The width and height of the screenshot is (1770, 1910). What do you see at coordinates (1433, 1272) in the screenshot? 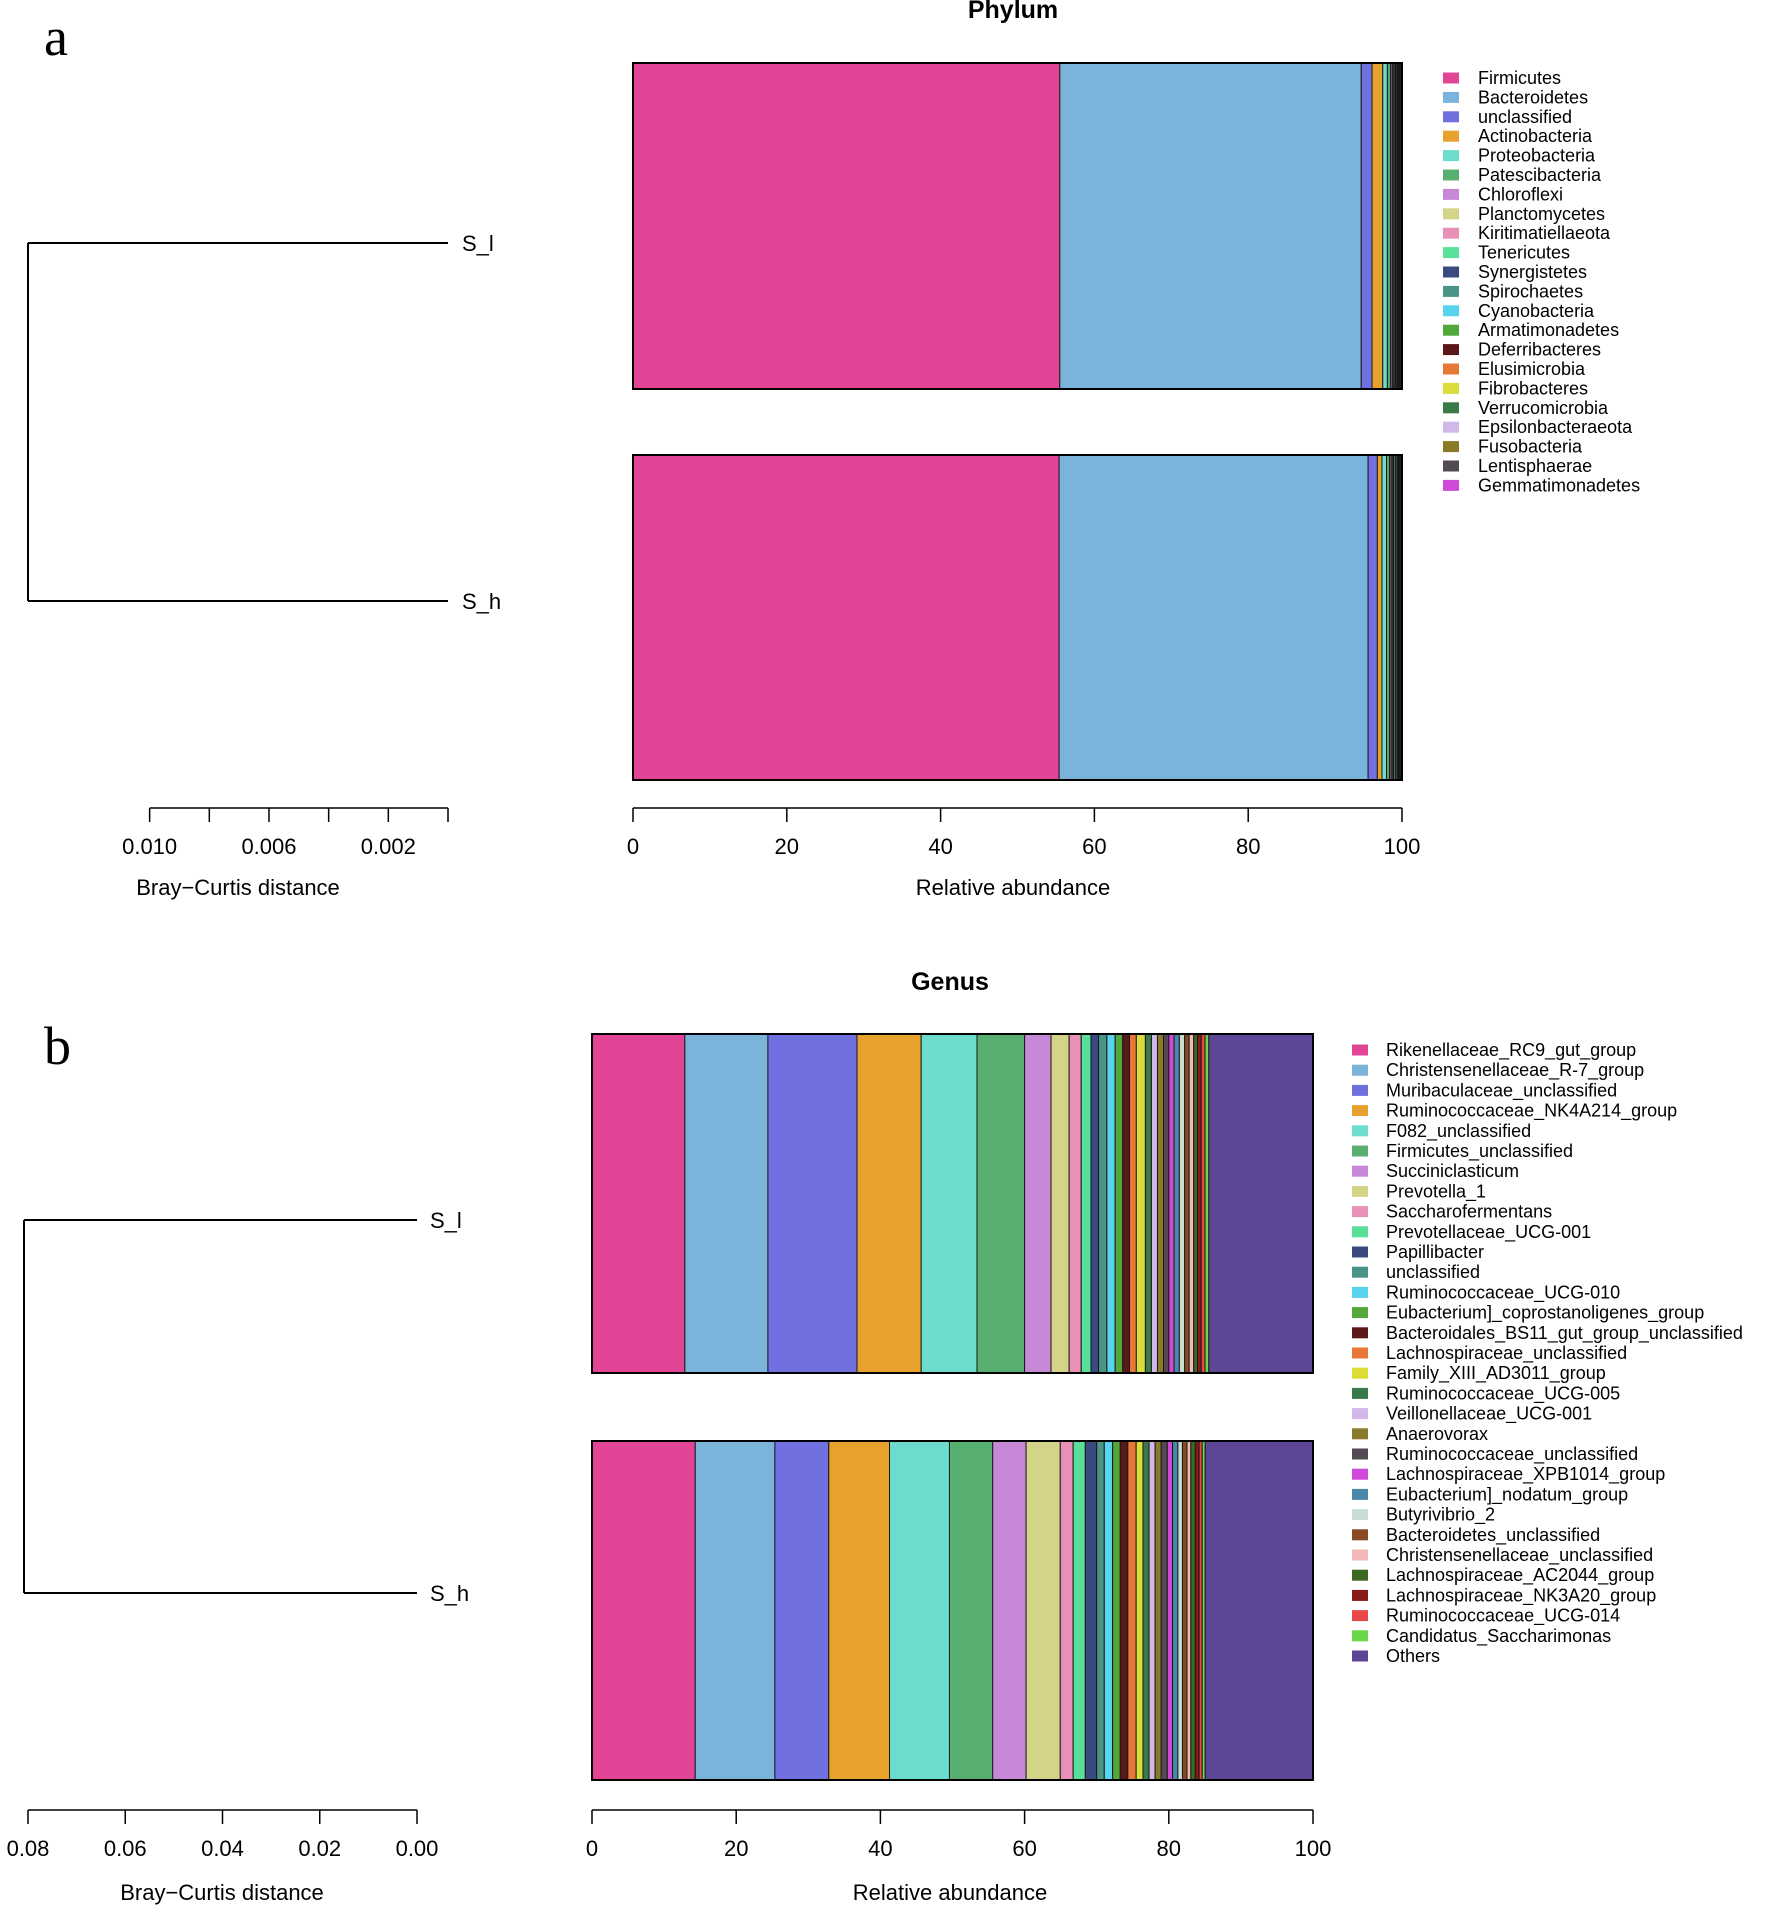
I see `legend-label: unclassified` at bounding box center [1433, 1272].